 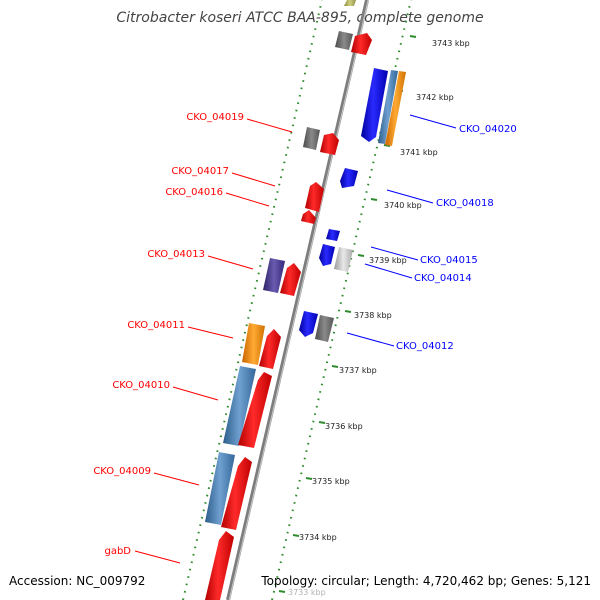 What do you see at coordinates (361, 44) in the screenshot?
I see `gene-forward-top` at bounding box center [361, 44].